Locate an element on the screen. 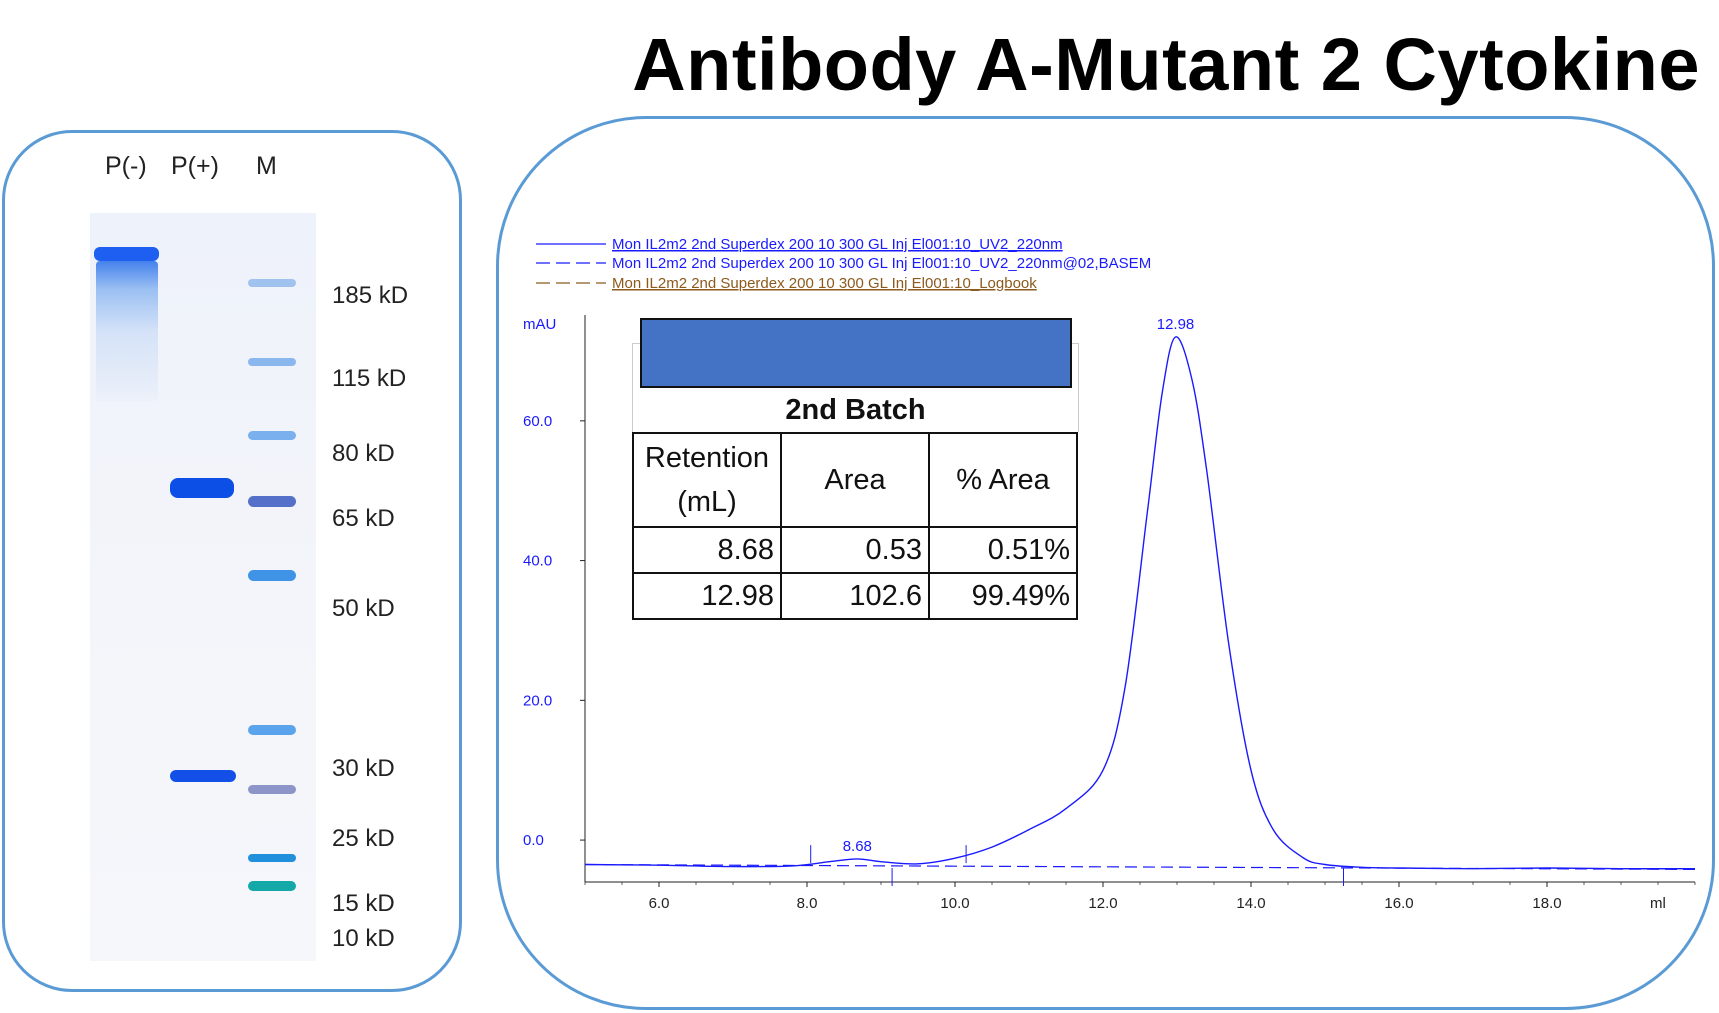 The width and height of the screenshot is (1719, 1013). y-tick-label: 40.0 is located at coordinates (537, 561).